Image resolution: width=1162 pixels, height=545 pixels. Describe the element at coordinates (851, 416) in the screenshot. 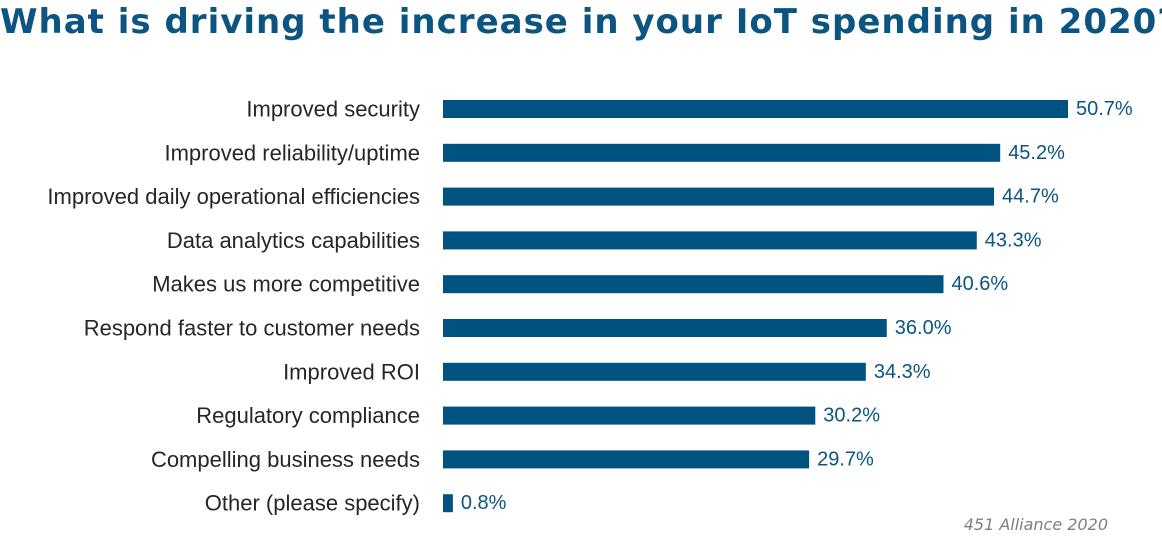

I see `value-label: 30.2%` at that location.